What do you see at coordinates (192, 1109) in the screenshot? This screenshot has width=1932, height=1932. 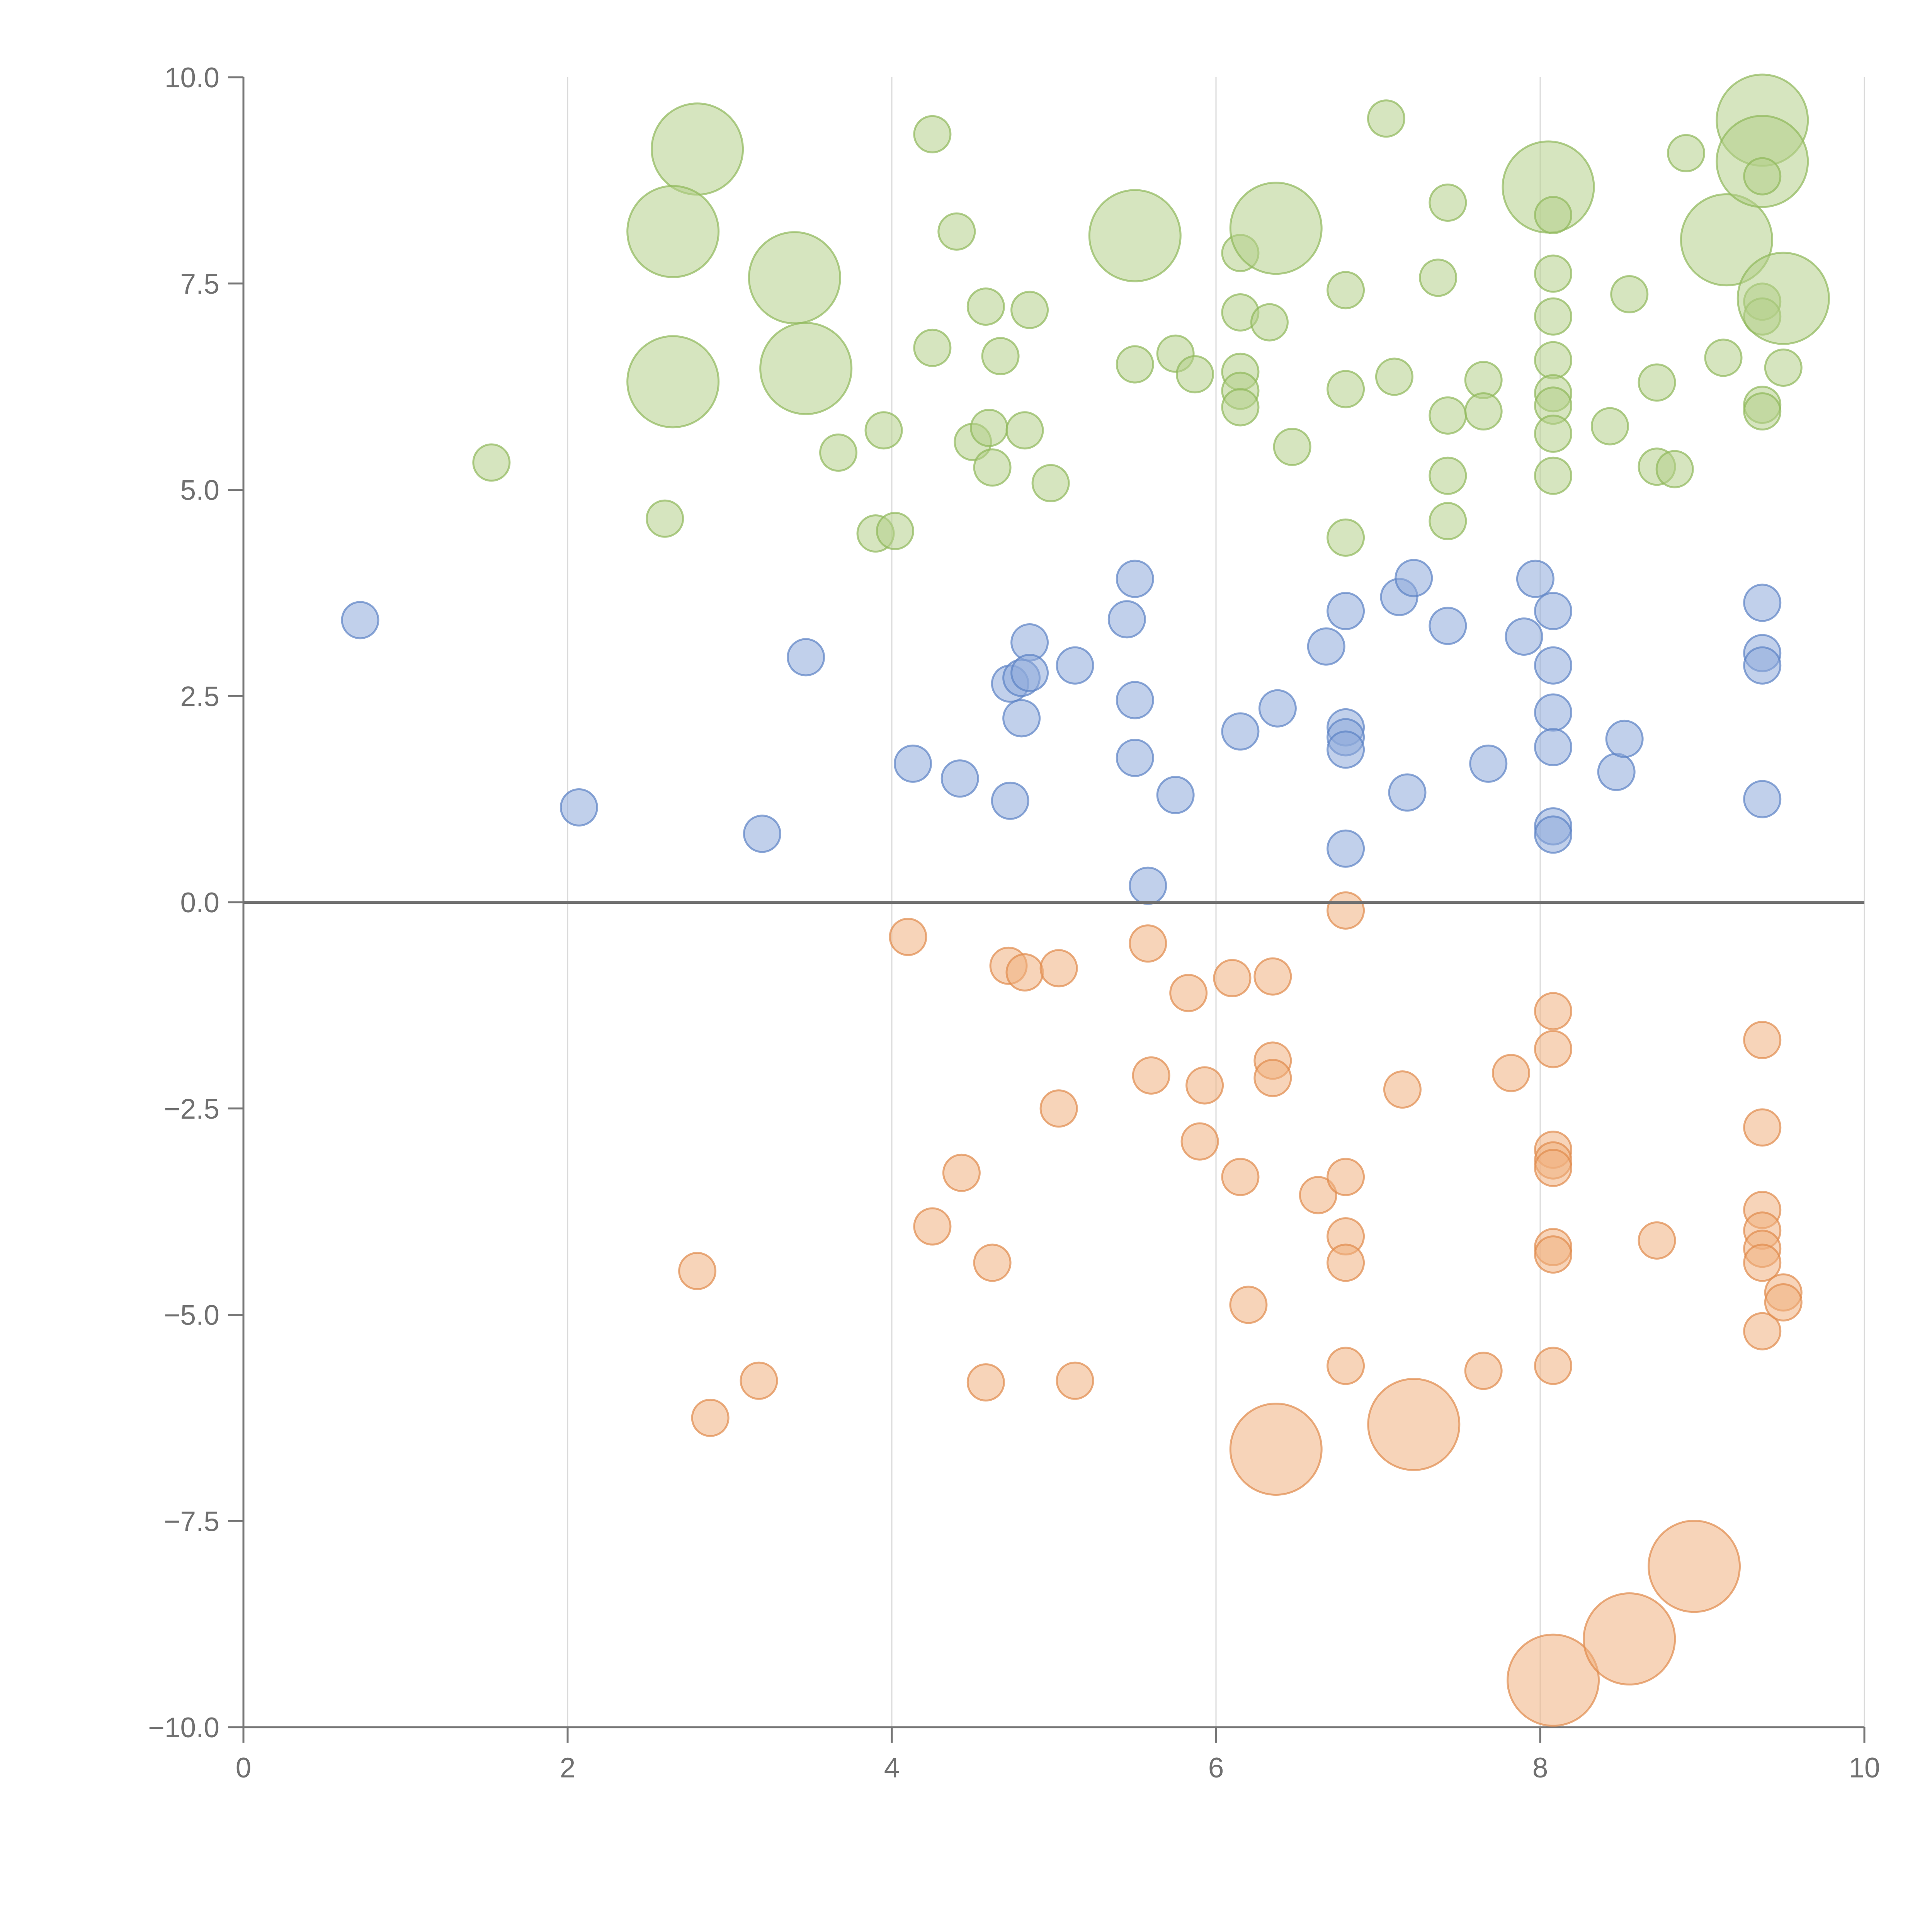 I see `y-tick-label: −2.5` at bounding box center [192, 1109].